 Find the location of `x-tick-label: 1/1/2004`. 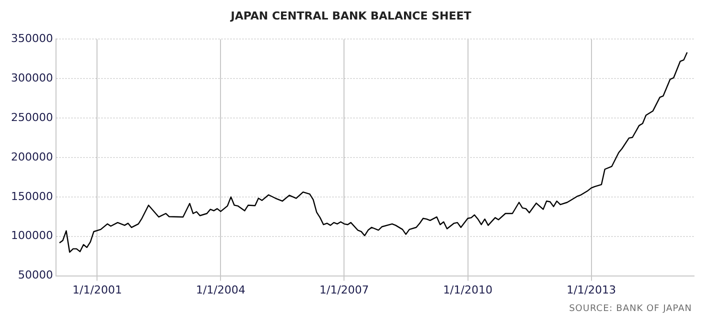

x-tick-label: 1/1/2004 is located at coordinates (221, 289).